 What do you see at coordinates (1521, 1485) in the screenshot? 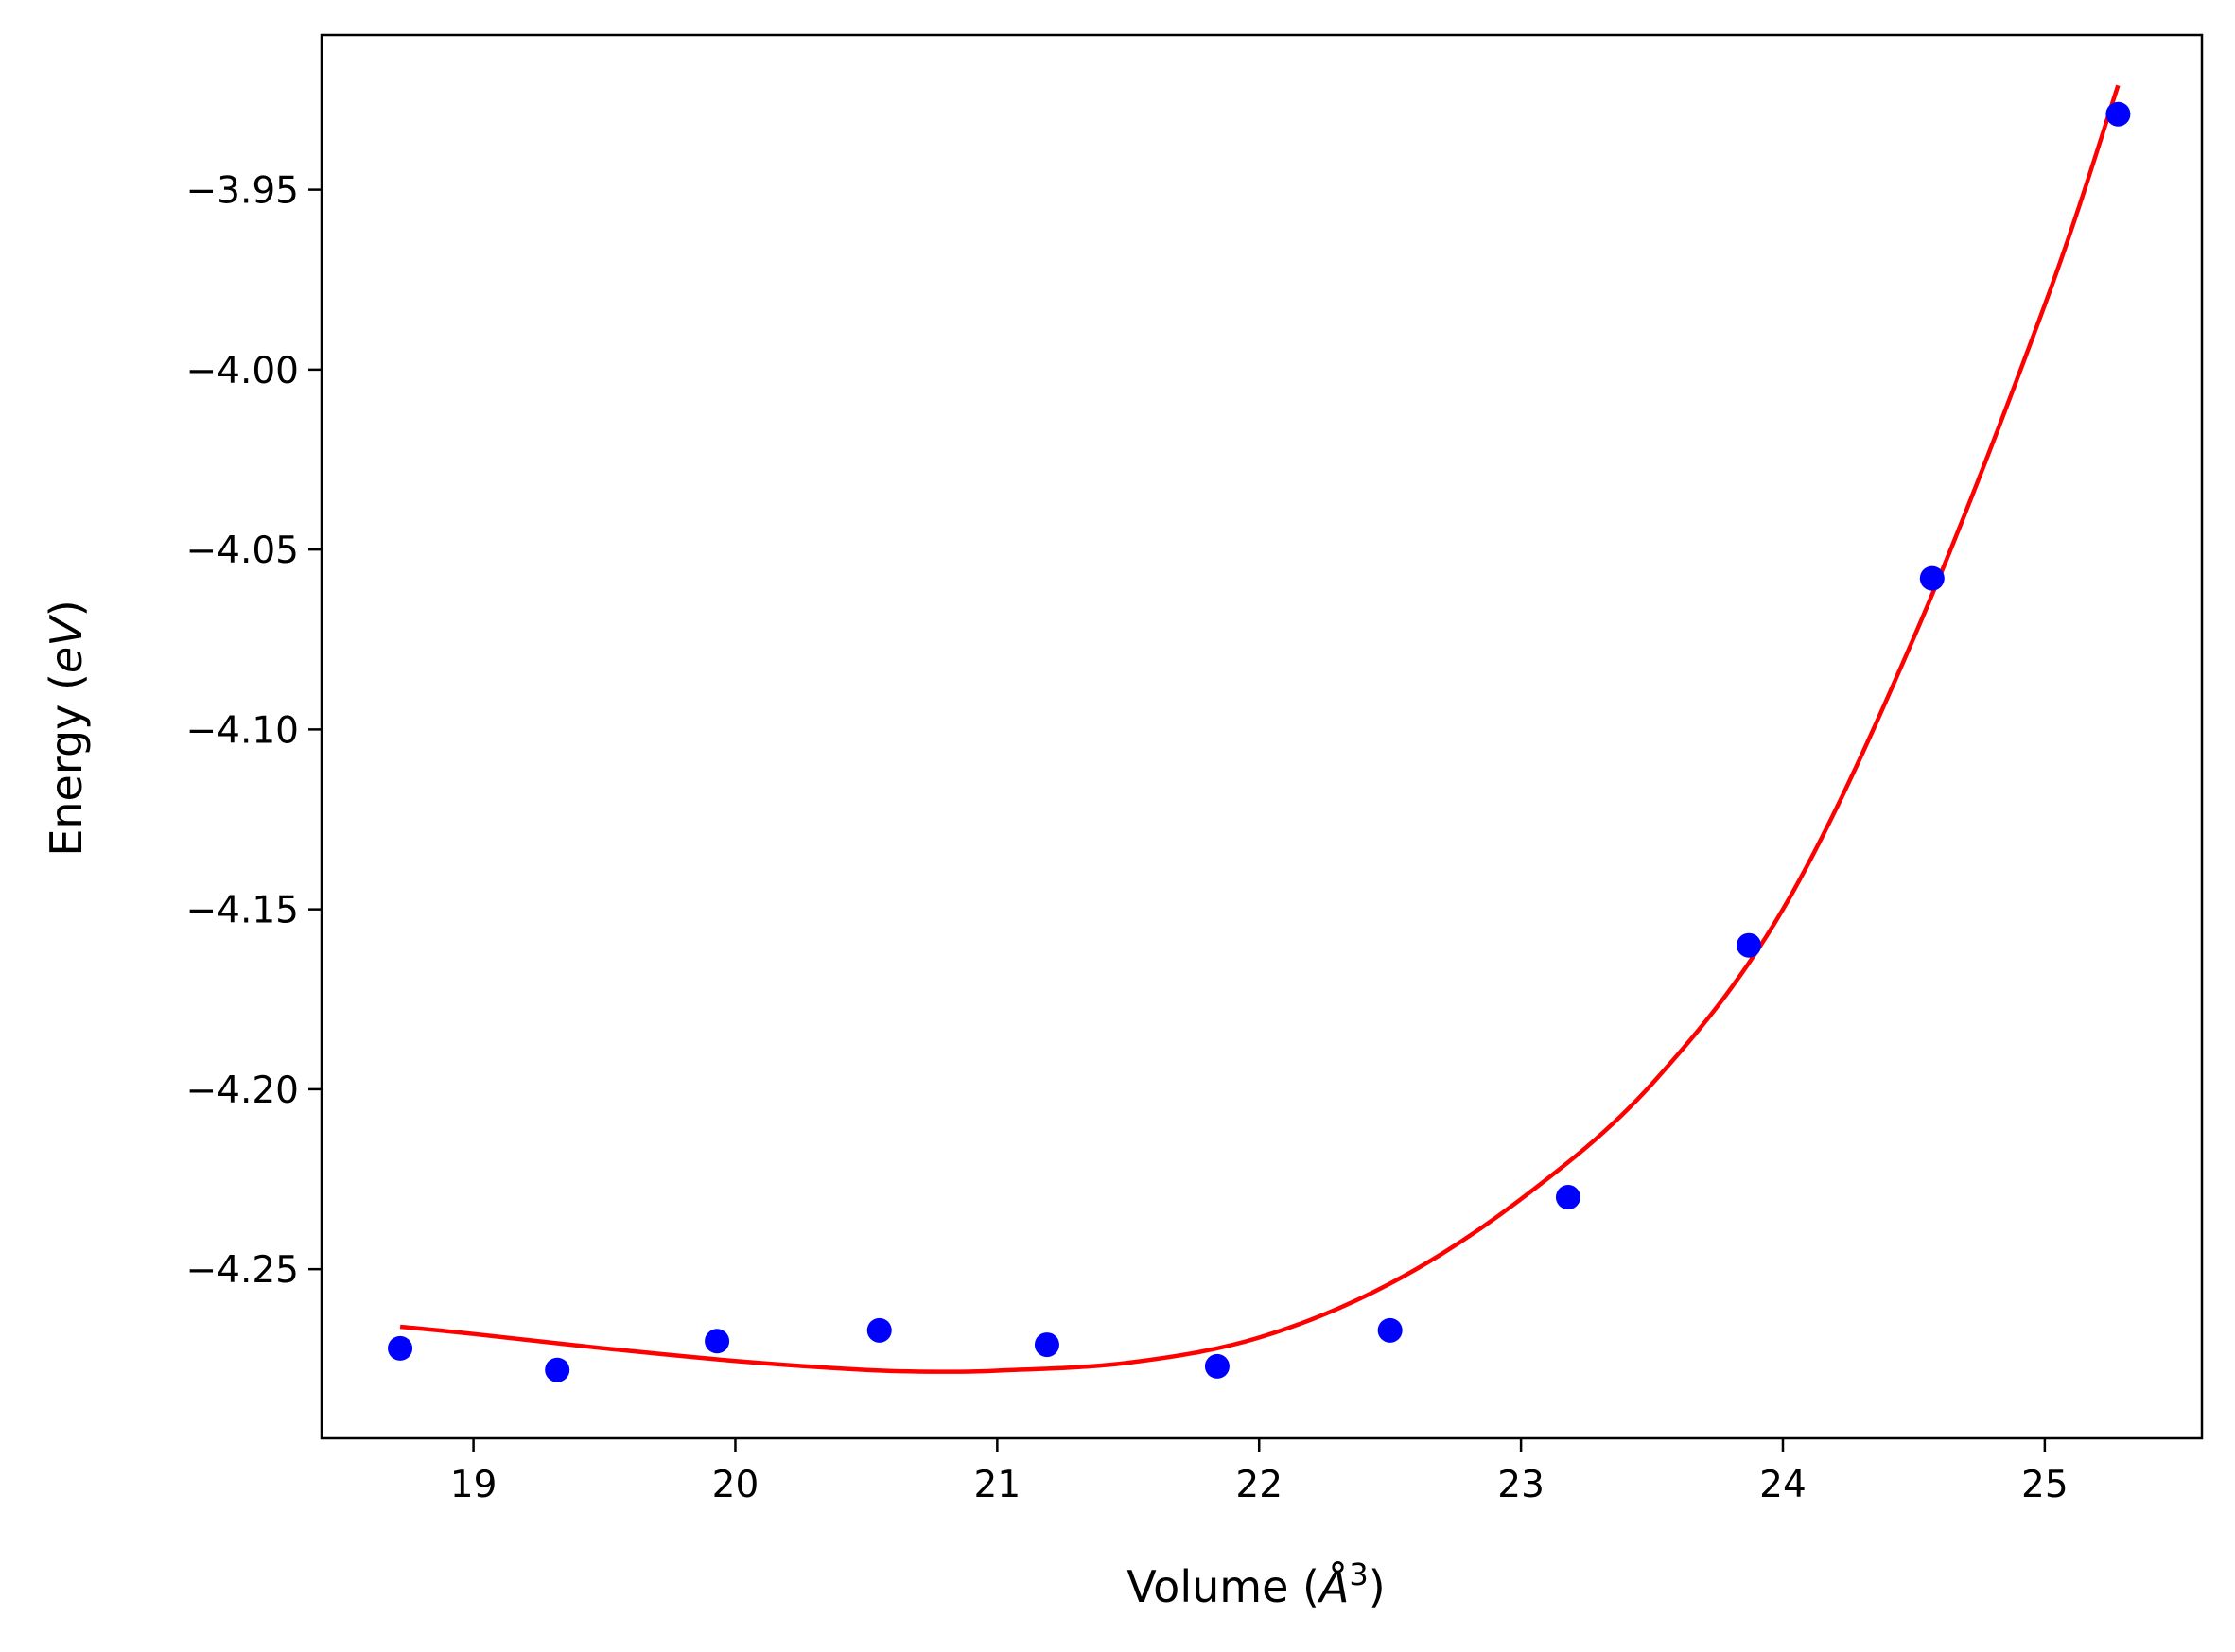
I see `x-tick-label: 23` at bounding box center [1521, 1485].